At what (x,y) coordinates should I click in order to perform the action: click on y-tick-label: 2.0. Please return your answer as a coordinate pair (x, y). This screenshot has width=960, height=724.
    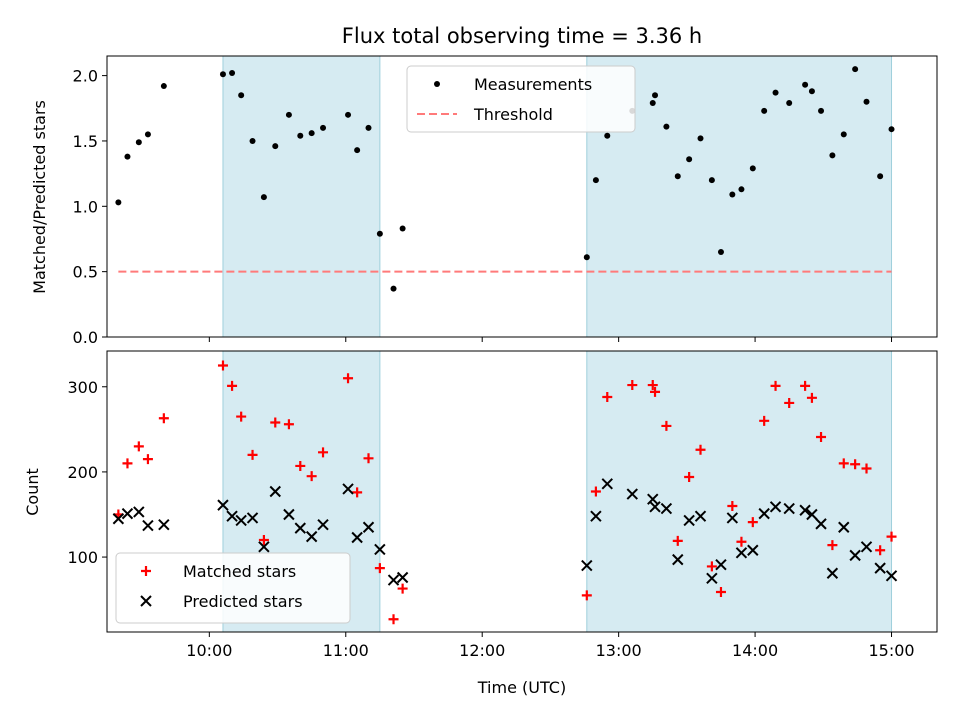
    Looking at the image, I should click on (85, 76).